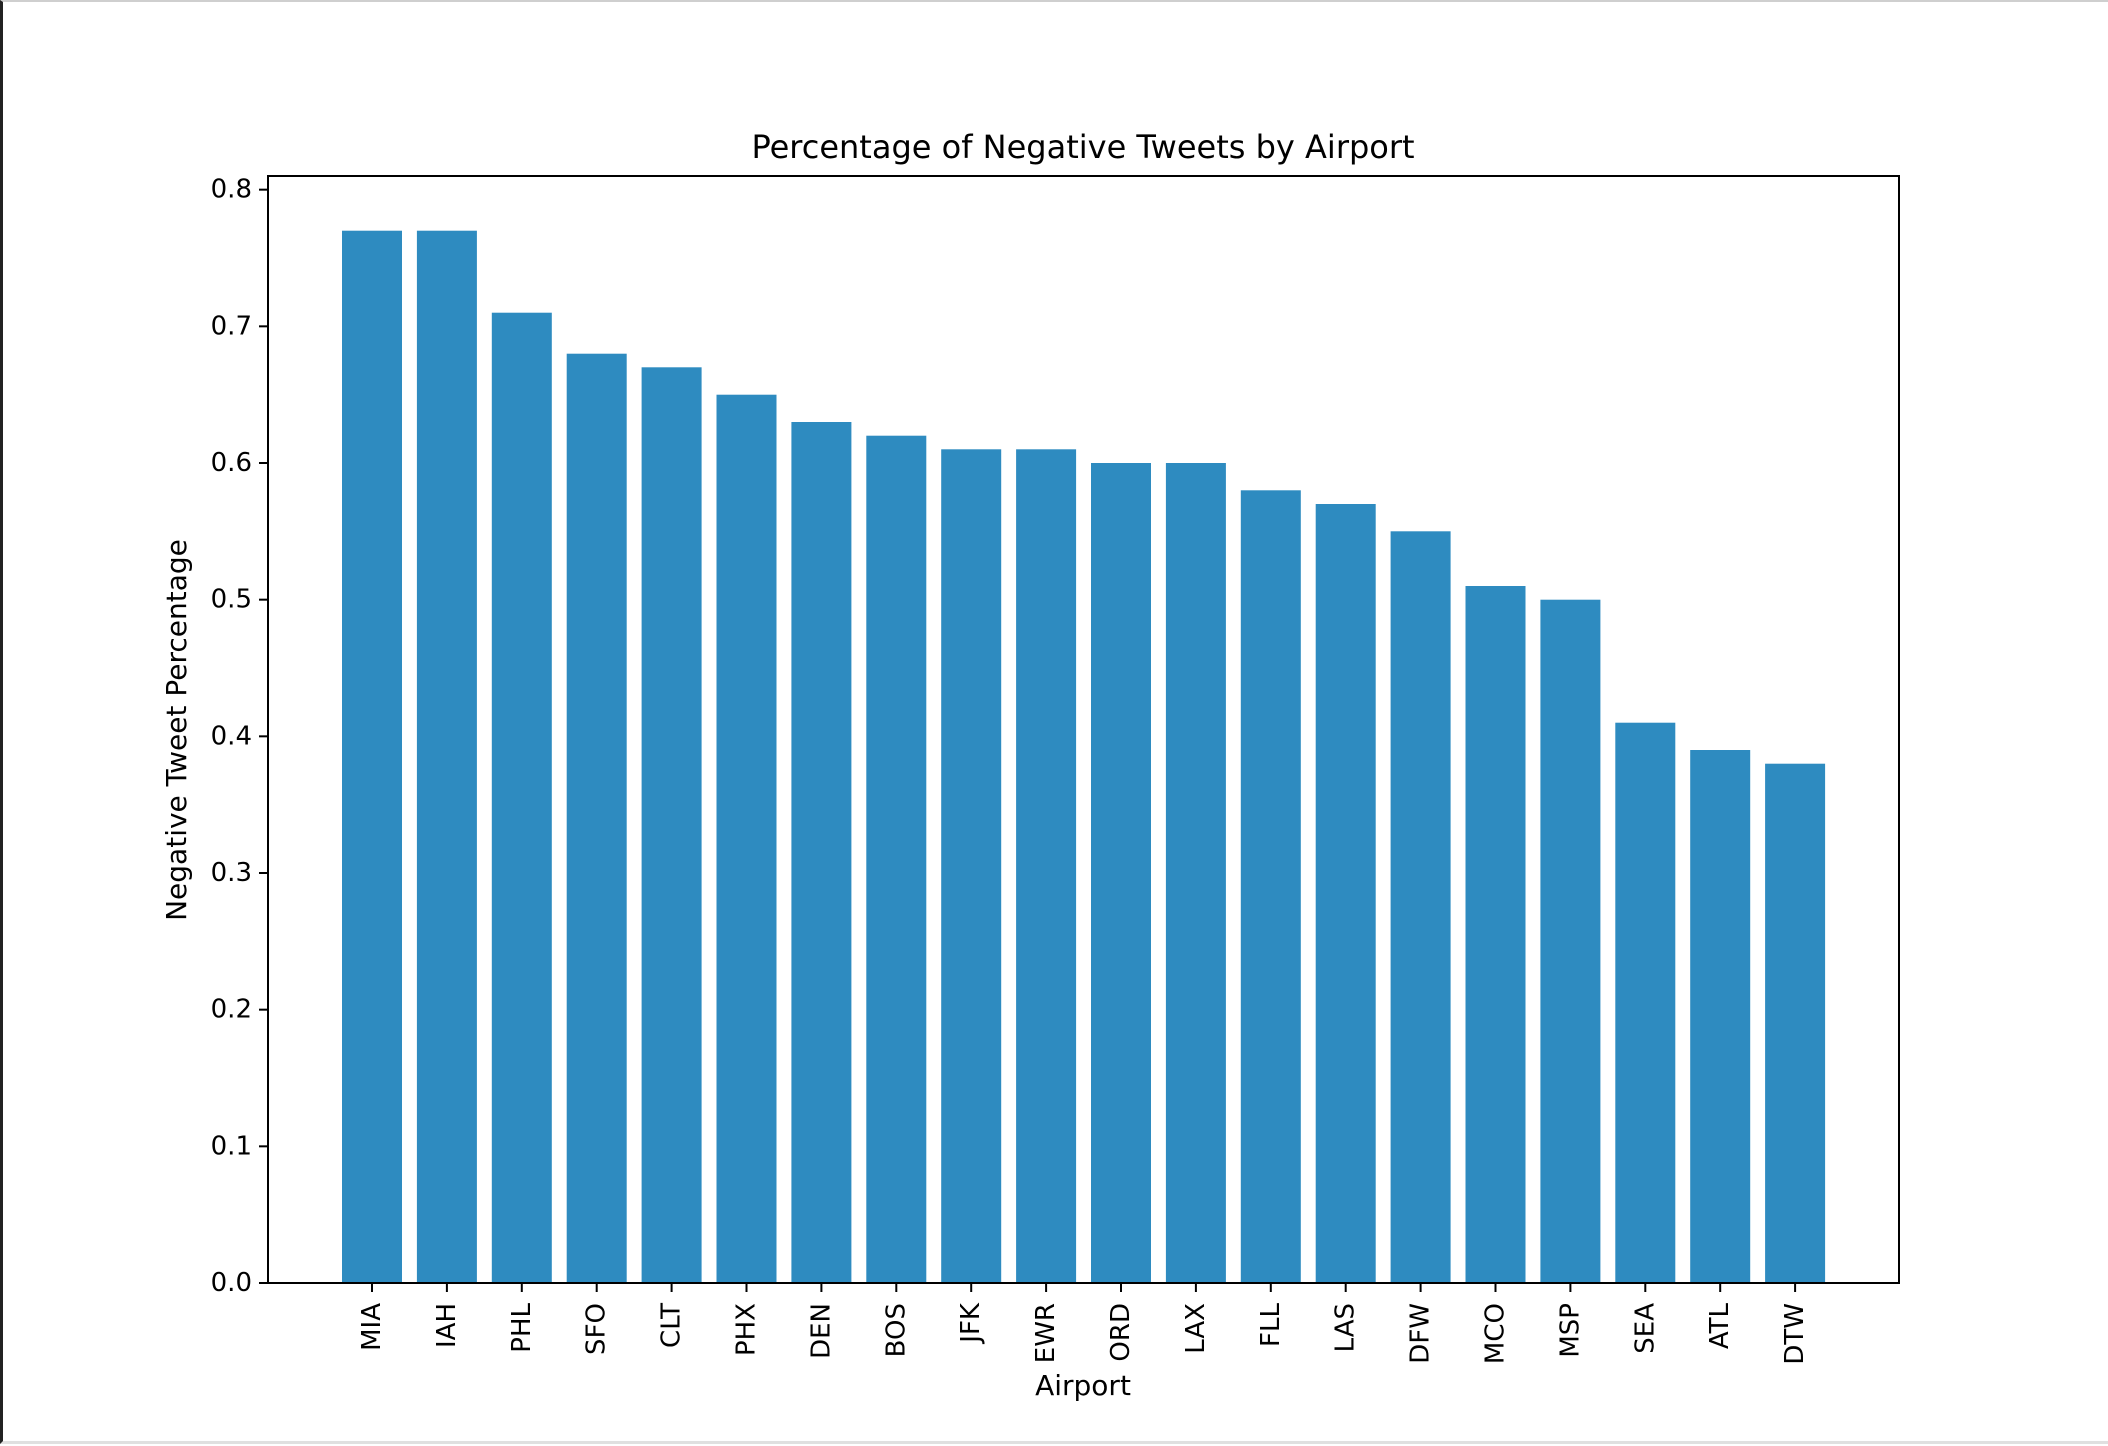 Image resolution: width=2108 pixels, height=1446 pixels. What do you see at coordinates (372, 1327) in the screenshot?
I see `x-tick-label: MIA` at bounding box center [372, 1327].